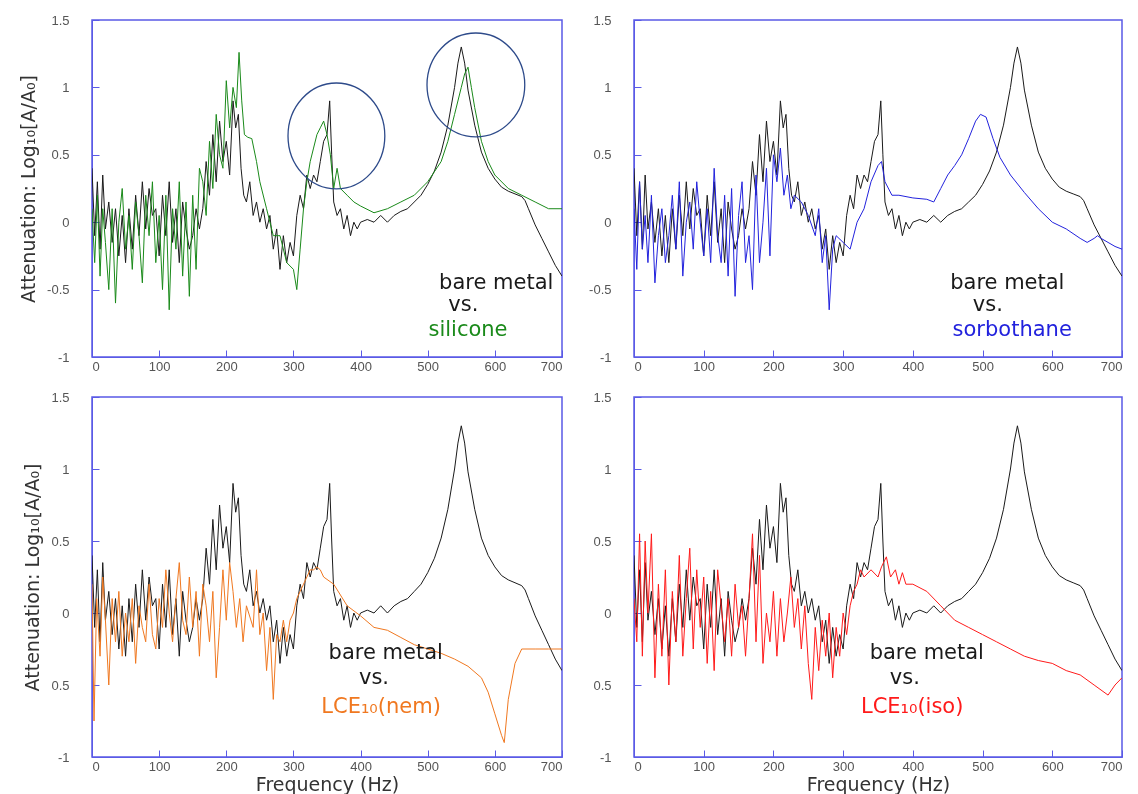  What do you see at coordinates (1007, 281) in the screenshot?
I see `text: bare metal` at bounding box center [1007, 281].